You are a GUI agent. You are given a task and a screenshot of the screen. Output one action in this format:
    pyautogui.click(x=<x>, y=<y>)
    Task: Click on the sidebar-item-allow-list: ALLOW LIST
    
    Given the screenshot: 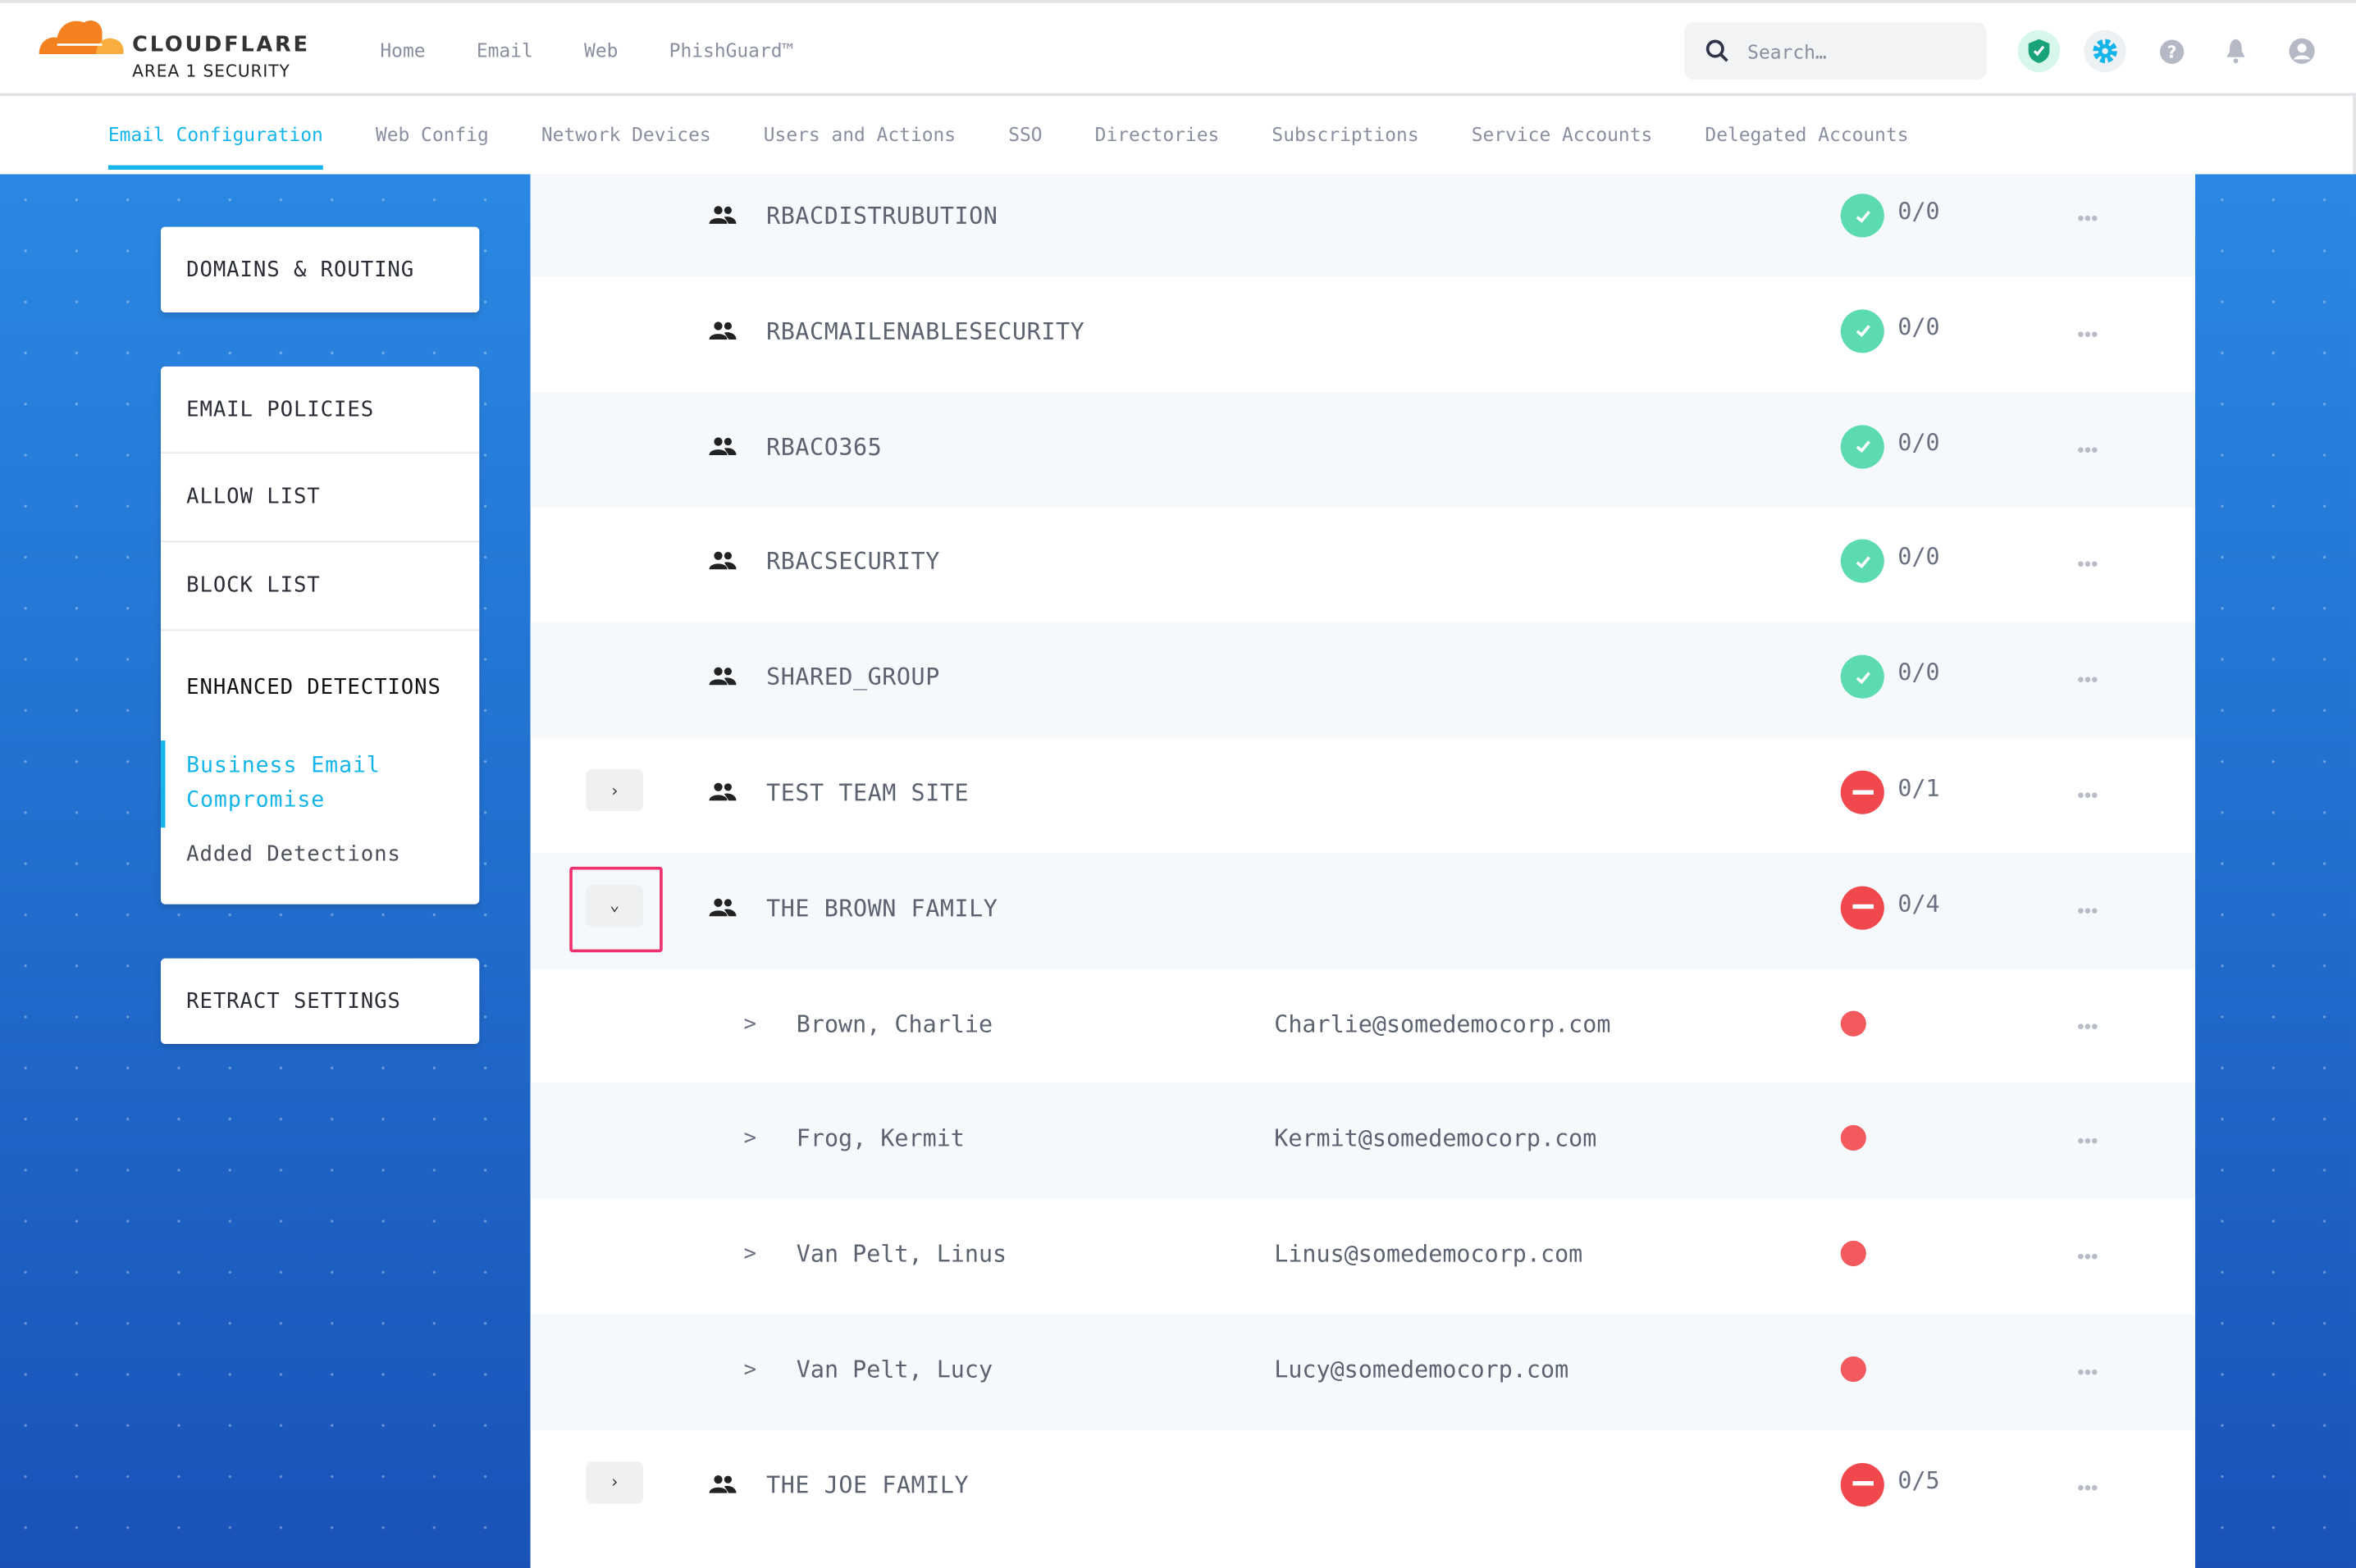 What is the action you would take?
    pyautogui.click(x=320, y=498)
    